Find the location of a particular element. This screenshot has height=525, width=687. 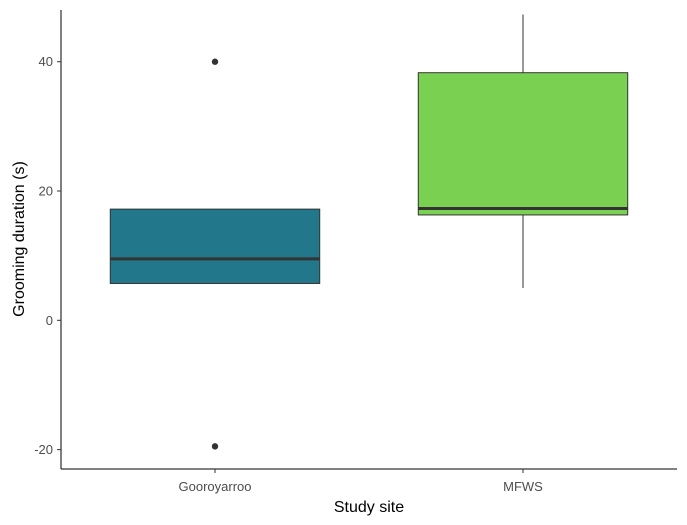

y-tick-label: -20 is located at coordinates (43, 449).